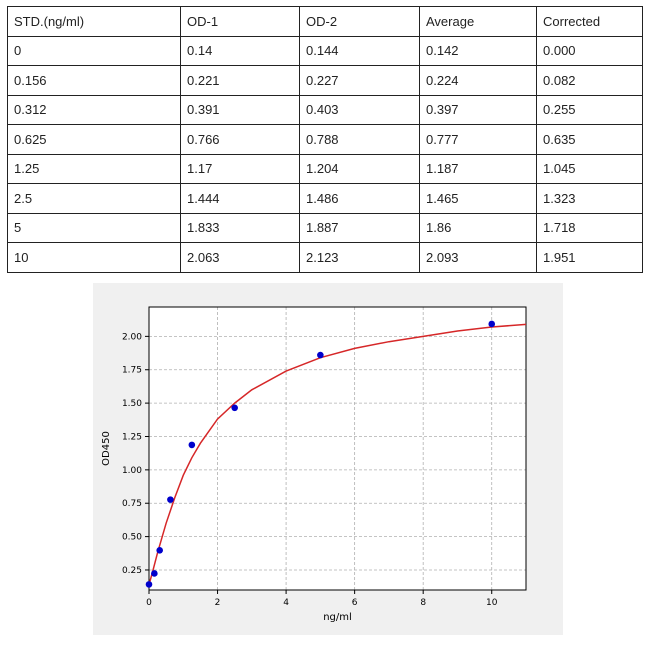 The image size is (657, 645). What do you see at coordinates (94, 227) in the screenshot?
I see `table-cell: 5` at bounding box center [94, 227].